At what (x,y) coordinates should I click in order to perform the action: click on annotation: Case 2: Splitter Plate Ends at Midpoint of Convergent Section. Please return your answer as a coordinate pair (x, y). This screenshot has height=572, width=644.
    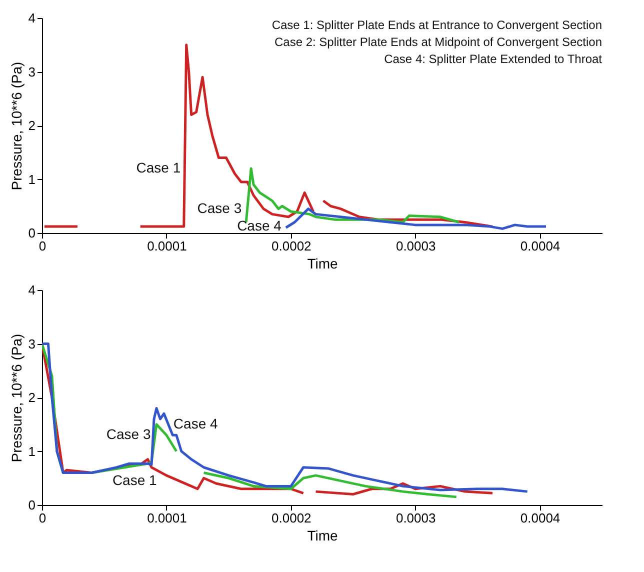
    Looking at the image, I should click on (438, 42).